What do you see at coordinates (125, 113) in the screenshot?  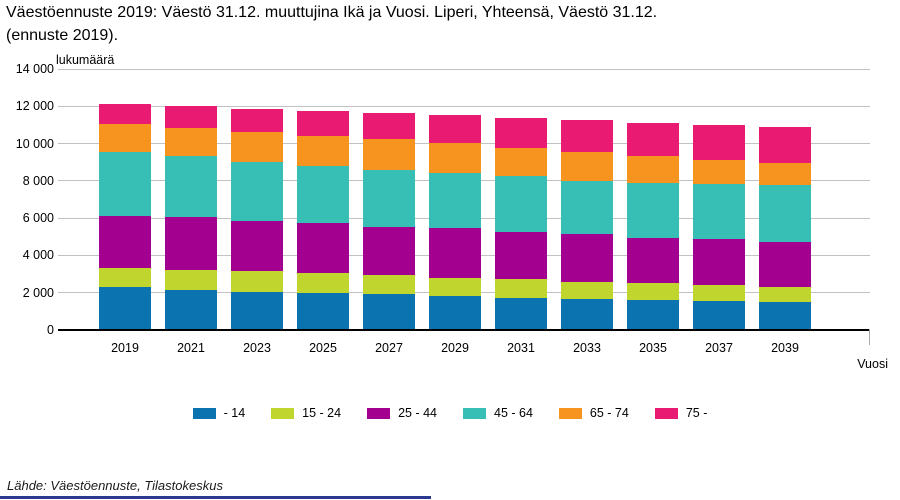 I see `bar-2019-age-75-` at bounding box center [125, 113].